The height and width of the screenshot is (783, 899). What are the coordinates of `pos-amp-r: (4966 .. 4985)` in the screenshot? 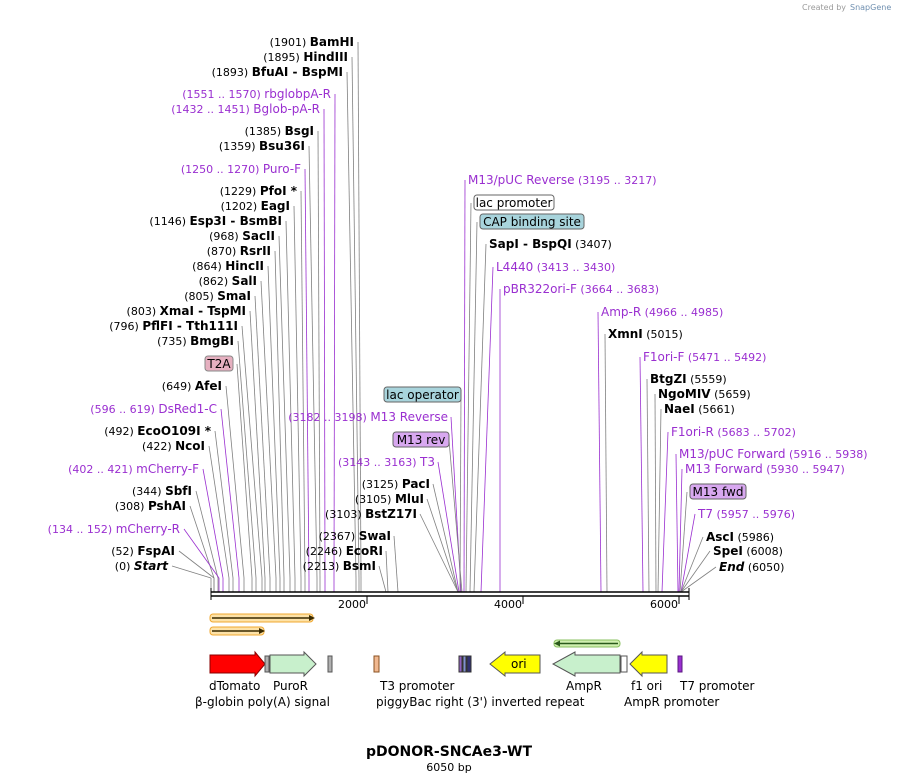 It's located at (682, 312).